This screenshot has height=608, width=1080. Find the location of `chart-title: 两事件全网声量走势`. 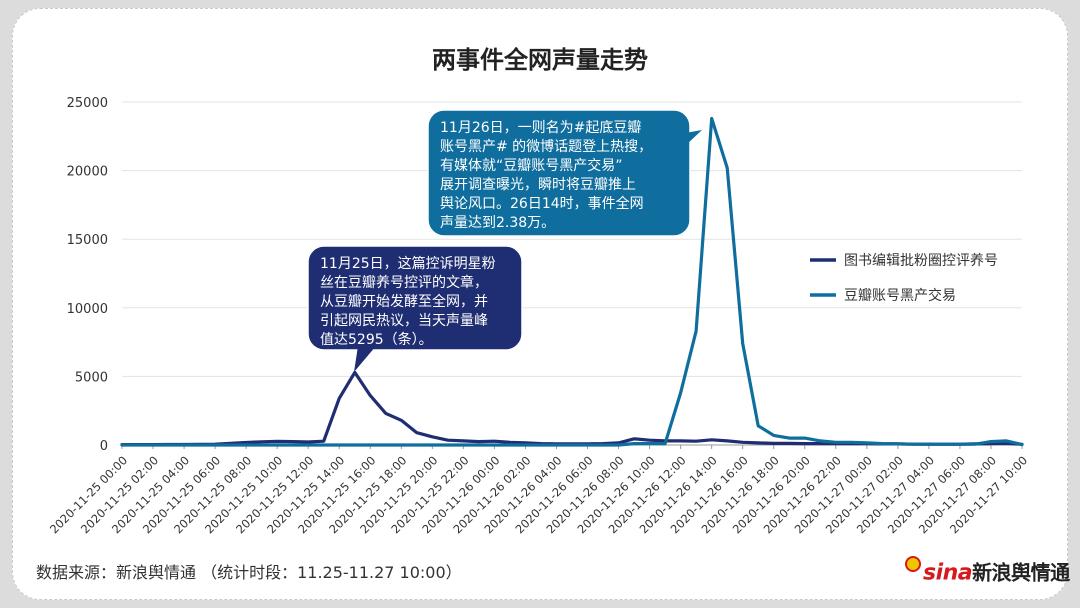

chart-title: 两事件全网声量走势 is located at coordinates (540, 60).